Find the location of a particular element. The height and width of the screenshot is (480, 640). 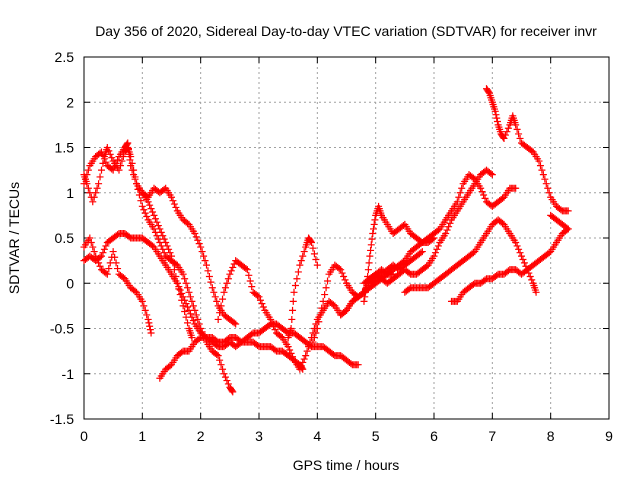

x-tick-label: 0 is located at coordinates (84, 436).